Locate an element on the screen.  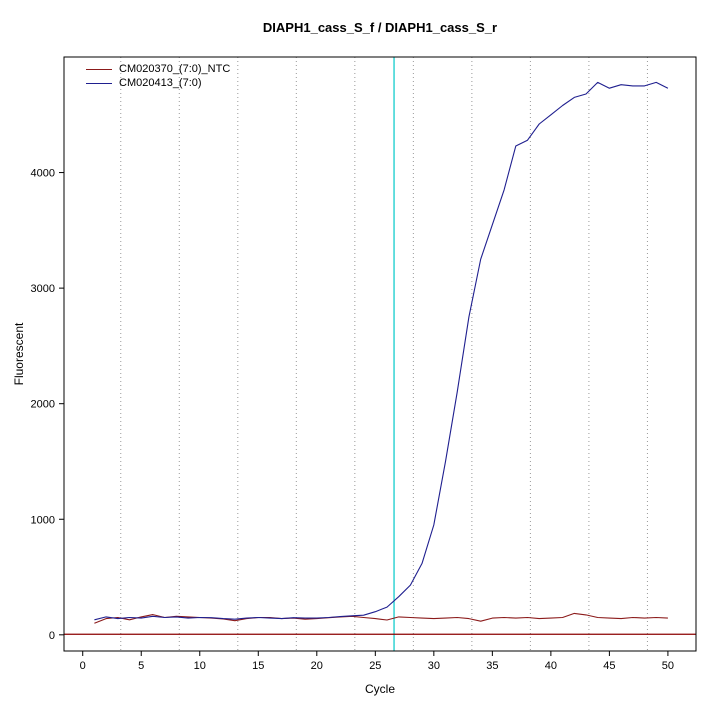
legend-line-swatch-sample is located at coordinates (99, 83).